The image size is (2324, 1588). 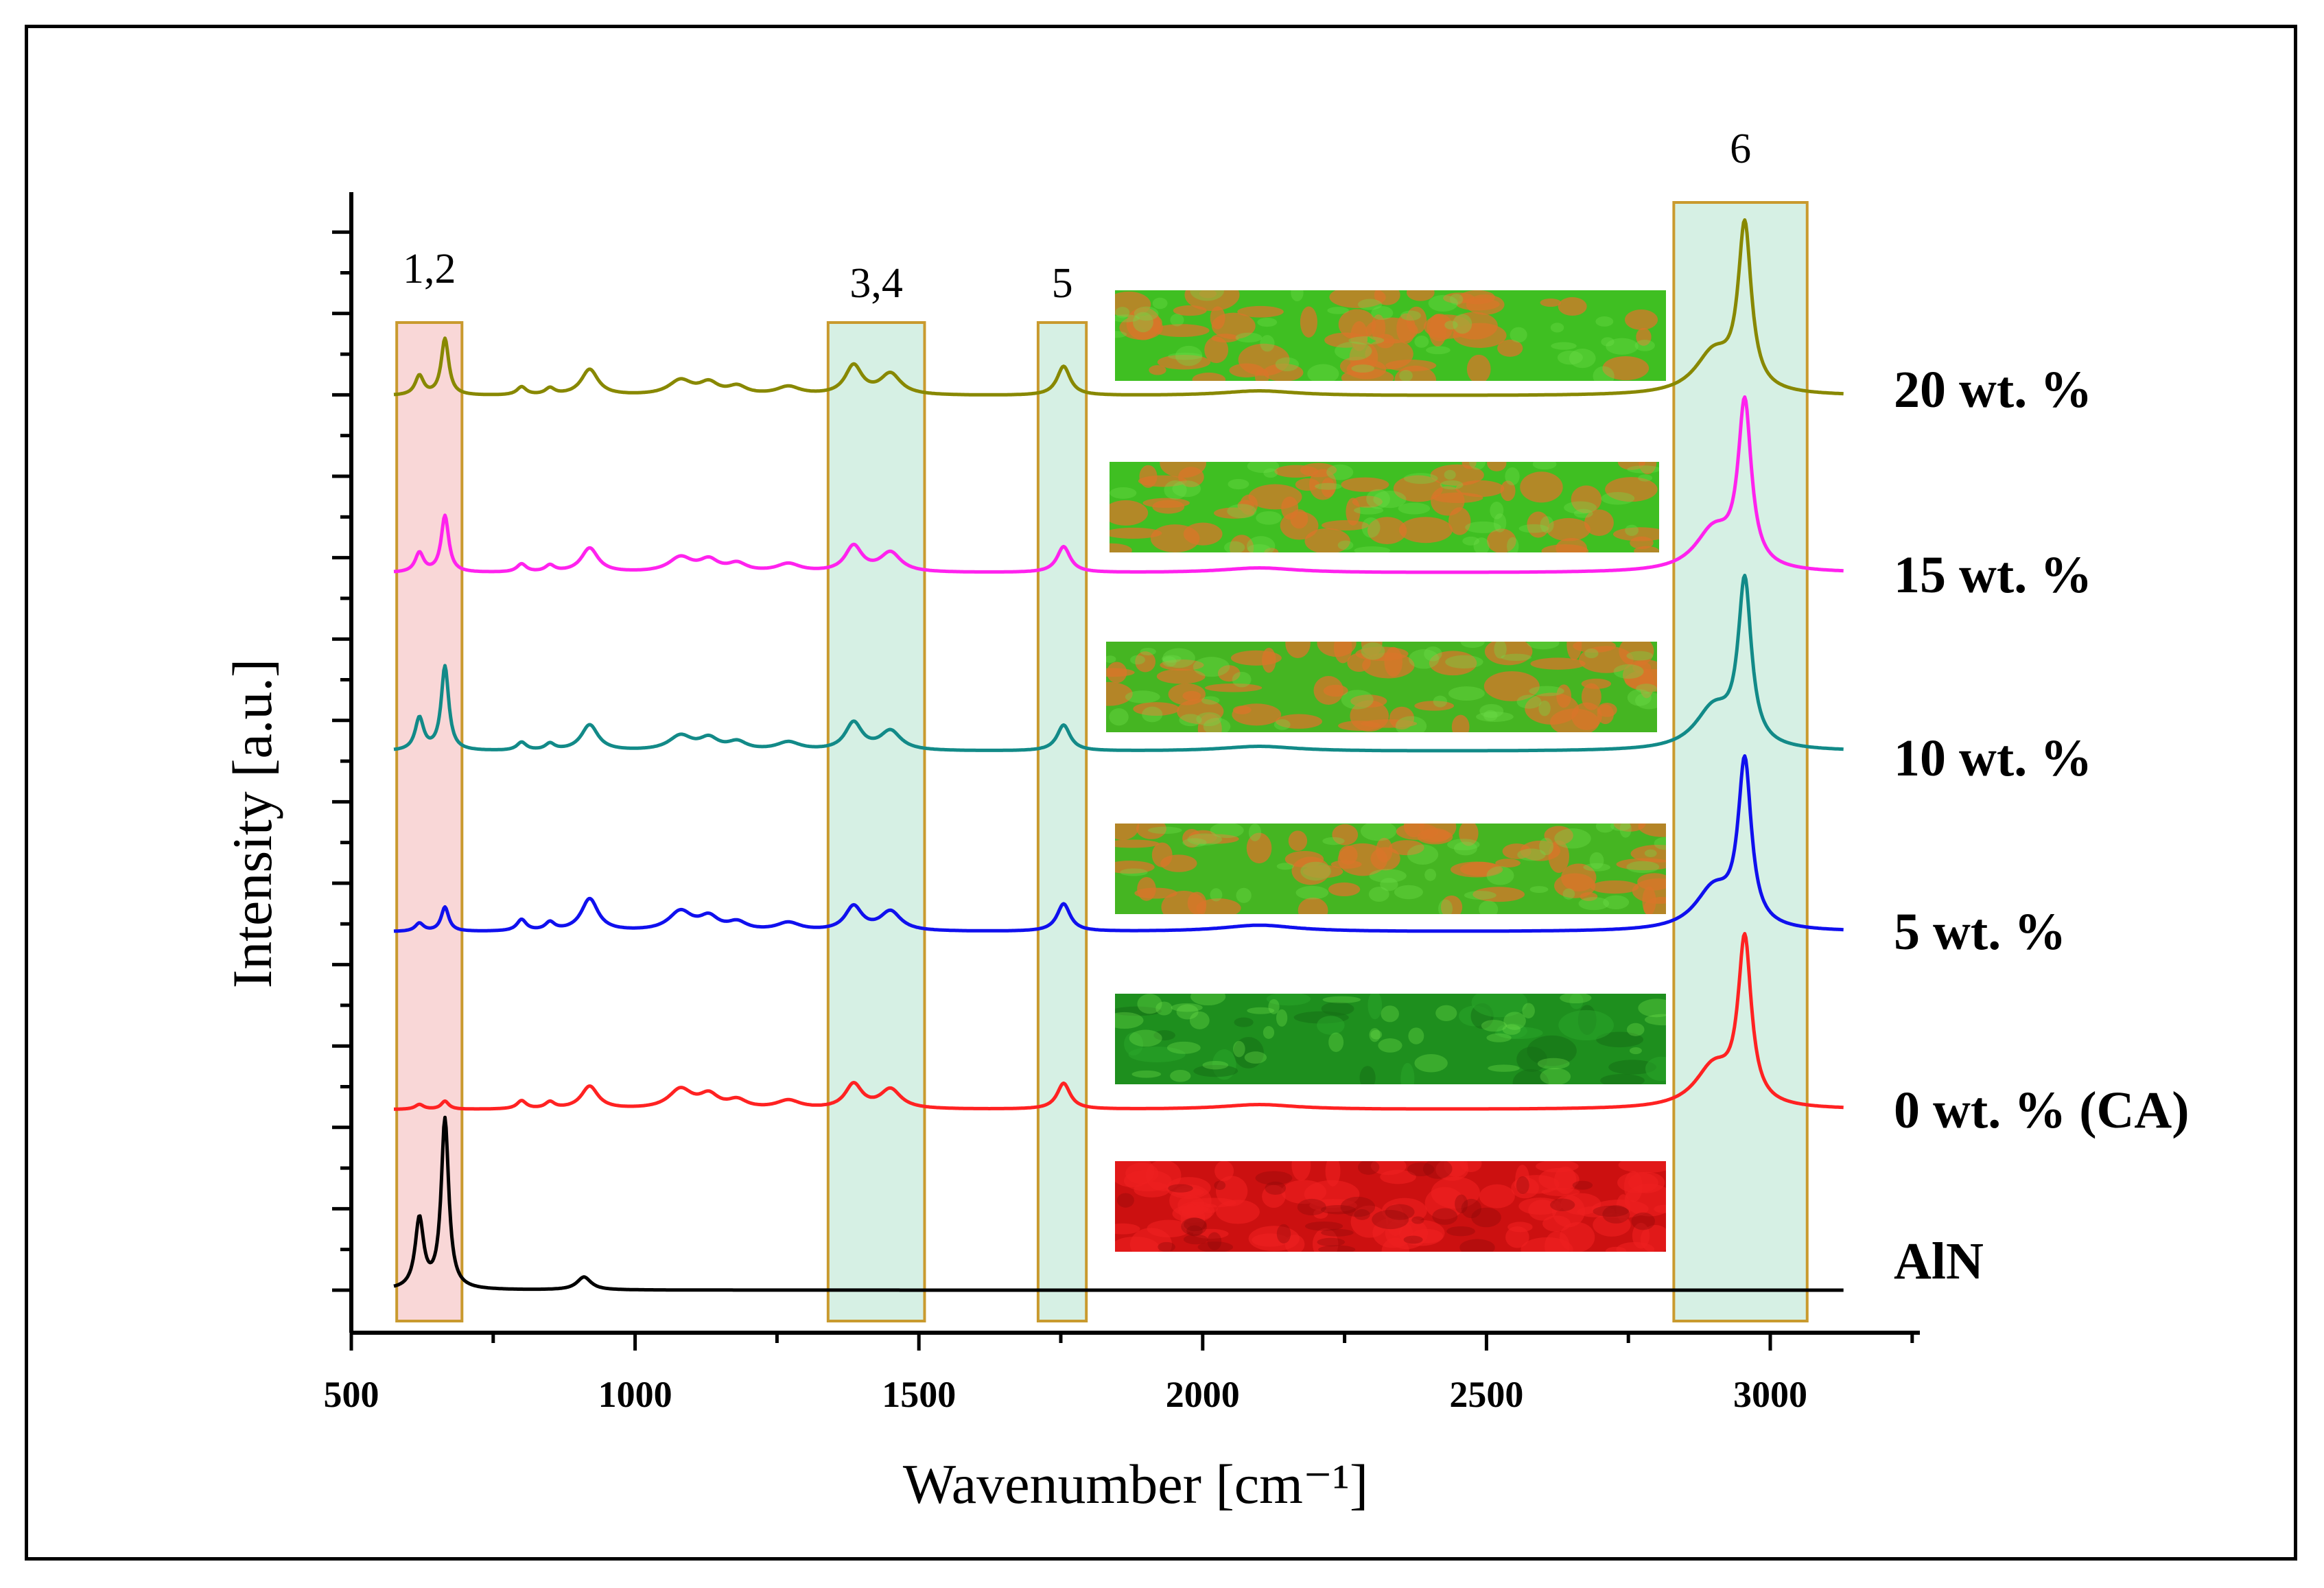 I want to click on series-label-1: 20 wt. %, so click(x=1993, y=390).